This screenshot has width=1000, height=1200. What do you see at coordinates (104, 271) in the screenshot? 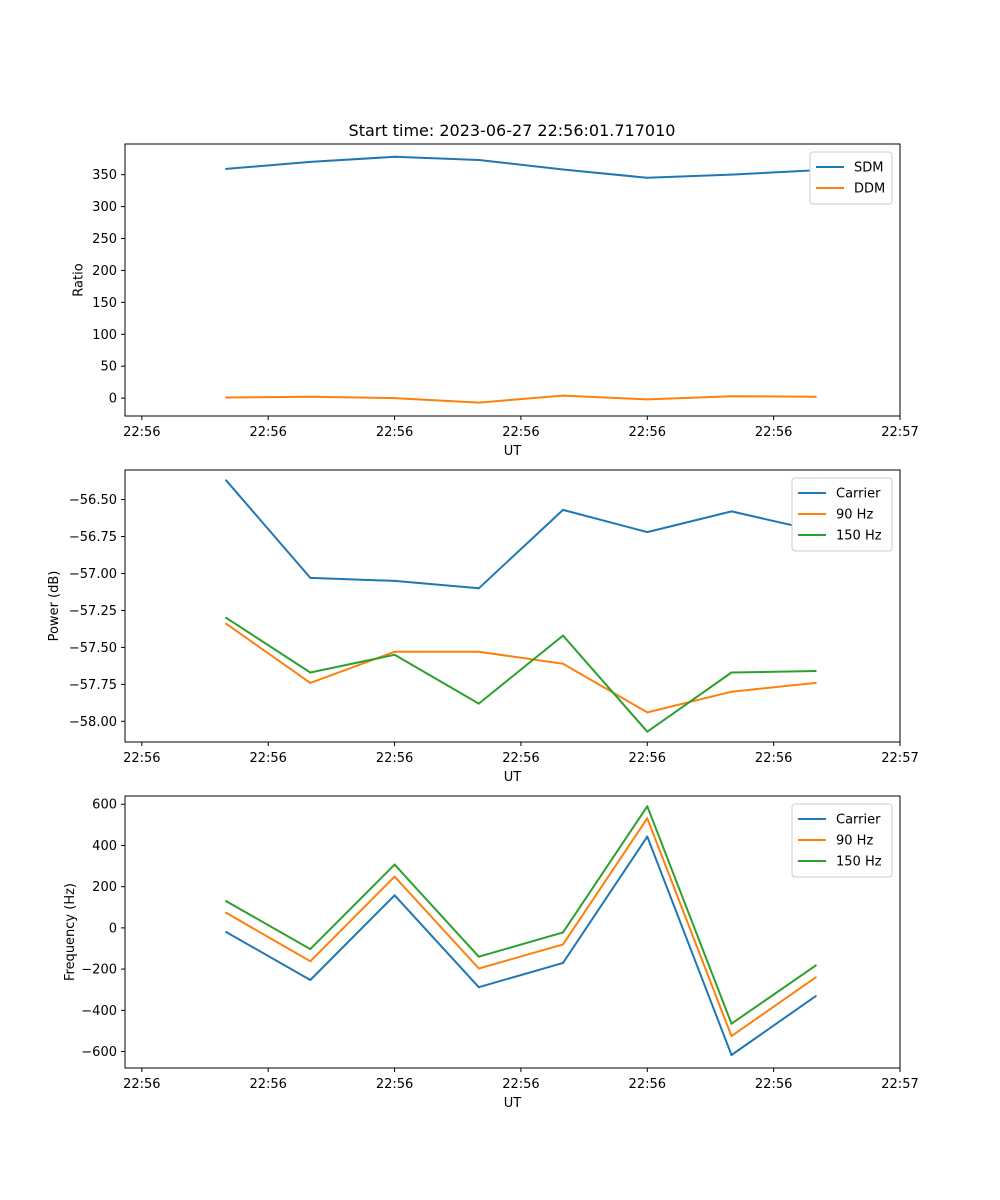
I see `ratio-y-tick-label: 200` at bounding box center [104, 271].